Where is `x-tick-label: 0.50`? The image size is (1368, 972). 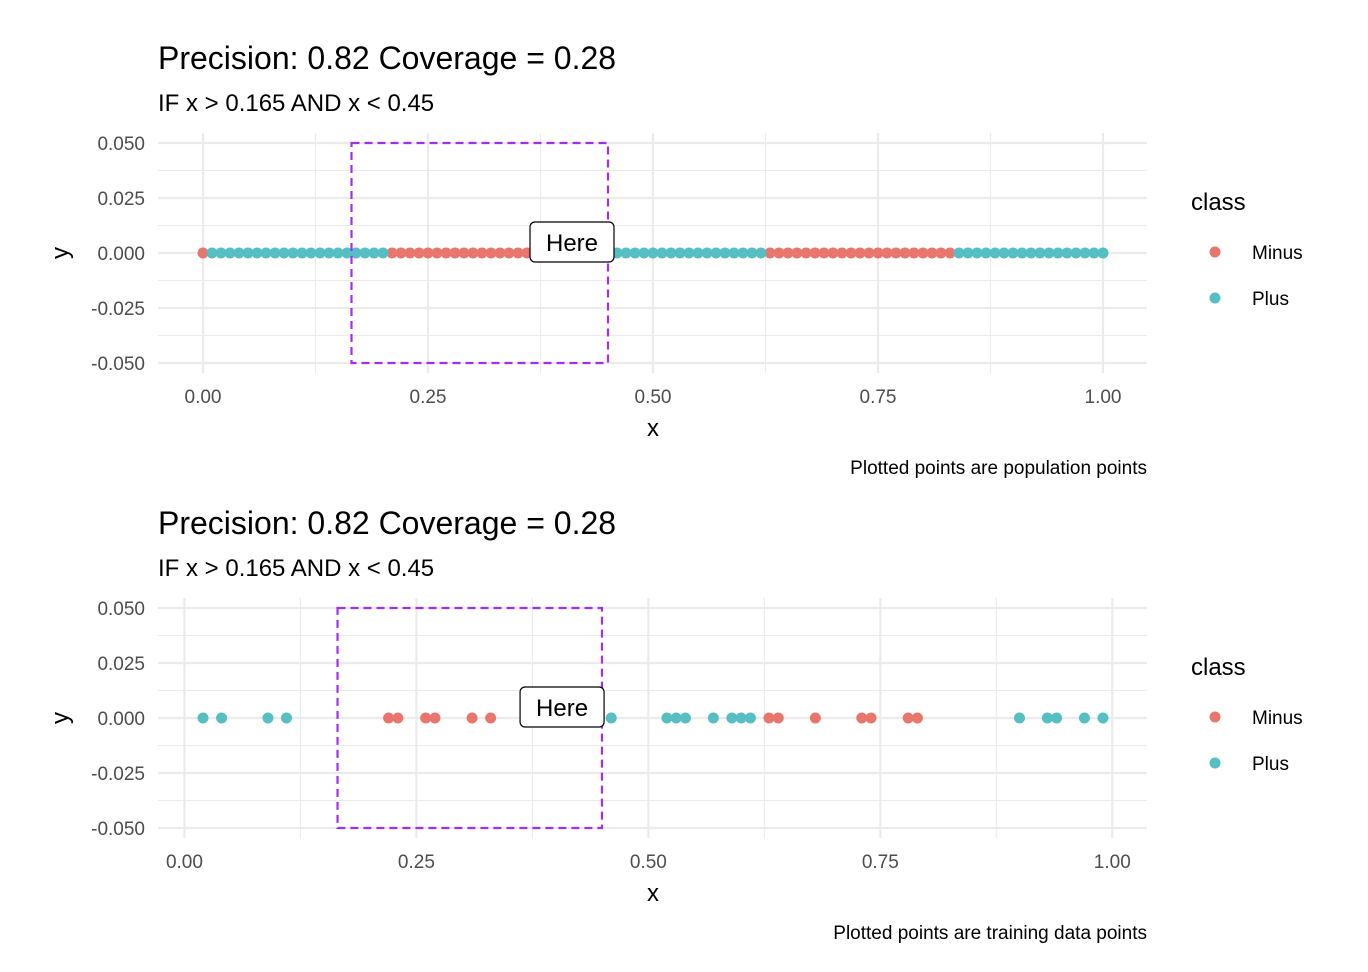
x-tick-label: 0.50 is located at coordinates (653, 397).